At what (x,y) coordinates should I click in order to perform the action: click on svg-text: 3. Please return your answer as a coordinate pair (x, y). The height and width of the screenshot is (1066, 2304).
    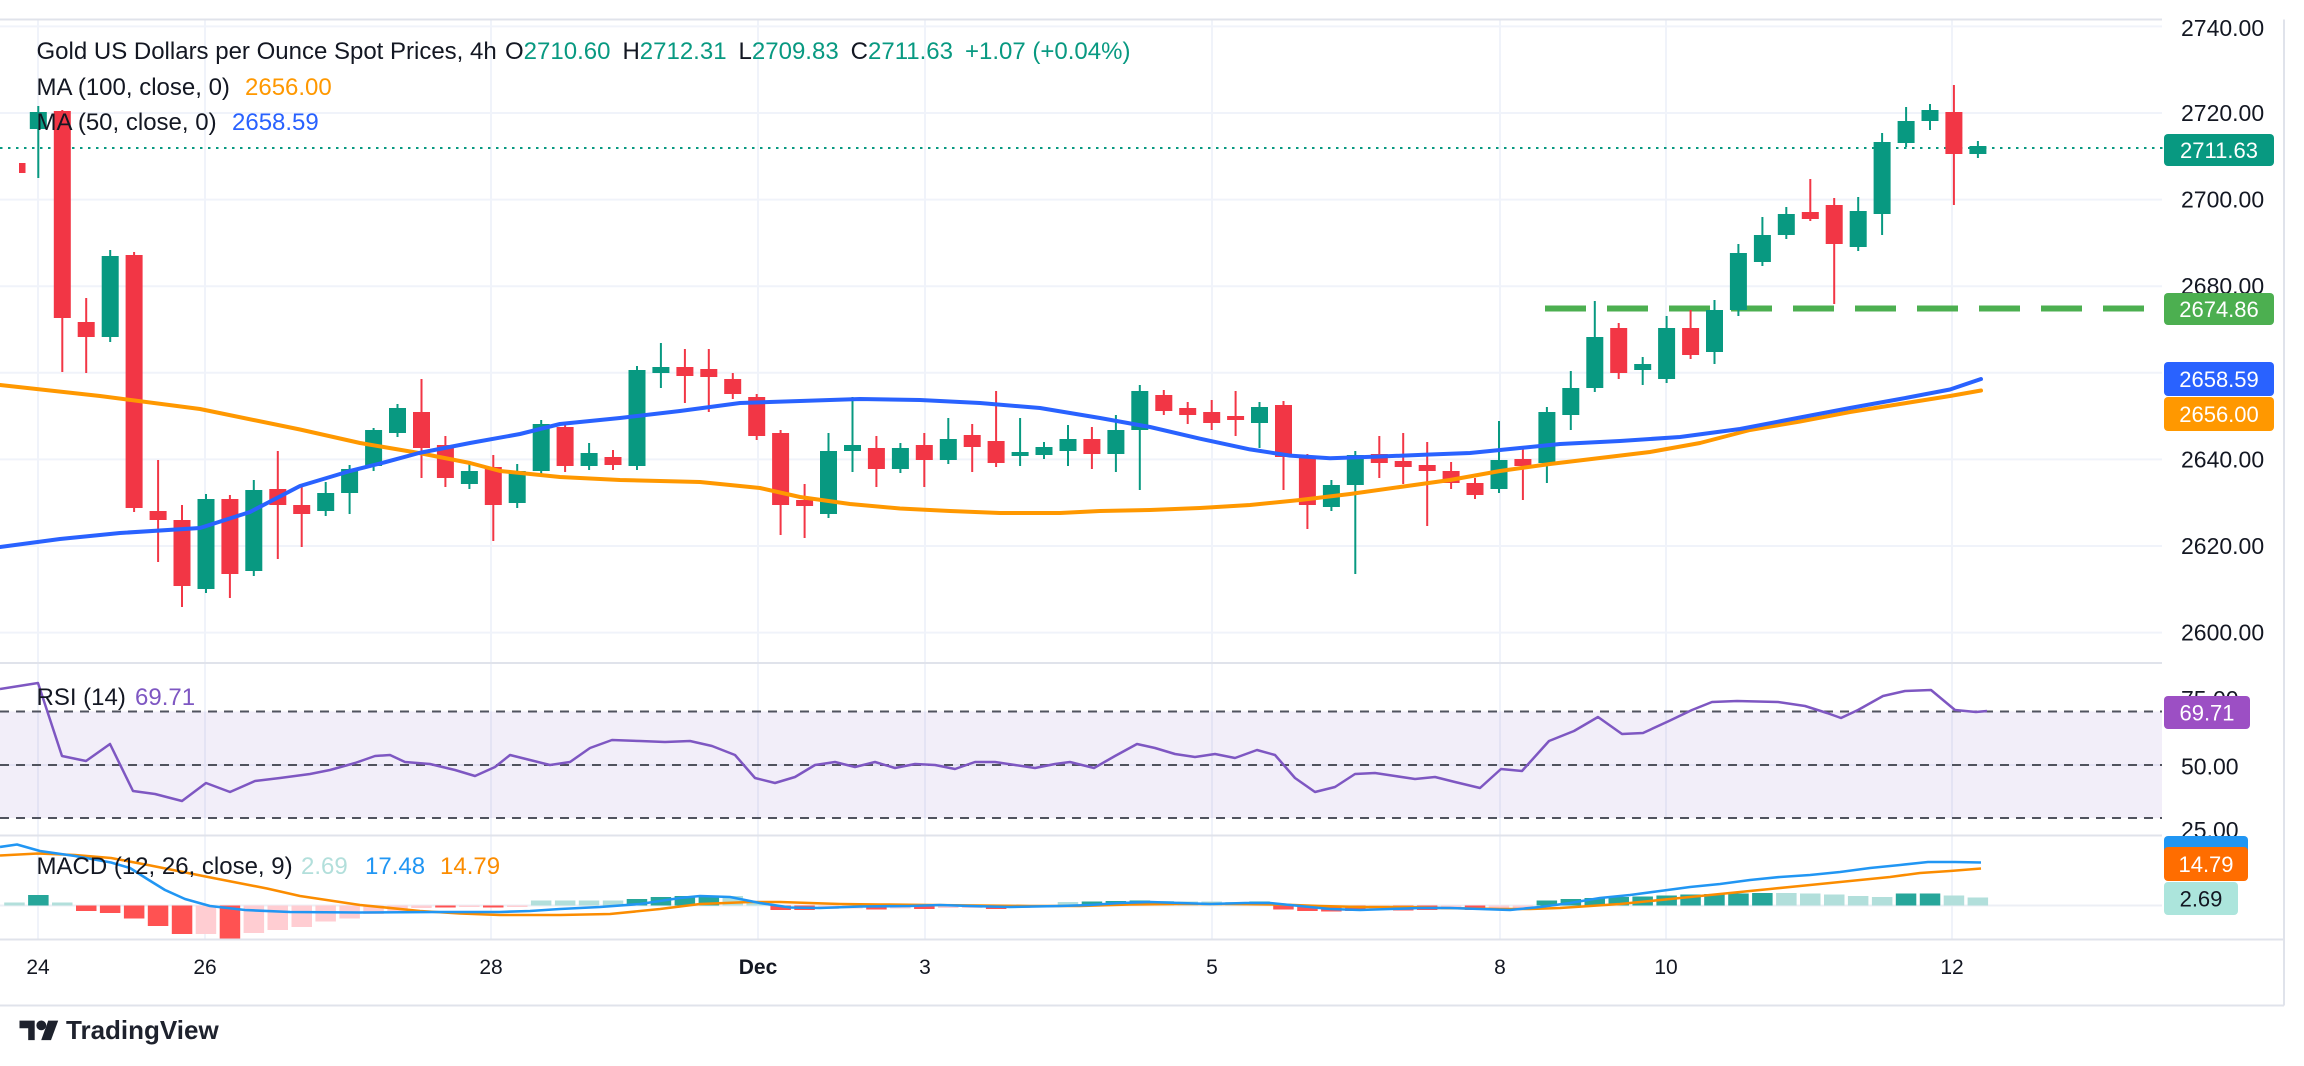
    Looking at the image, I should click on (925, 967).